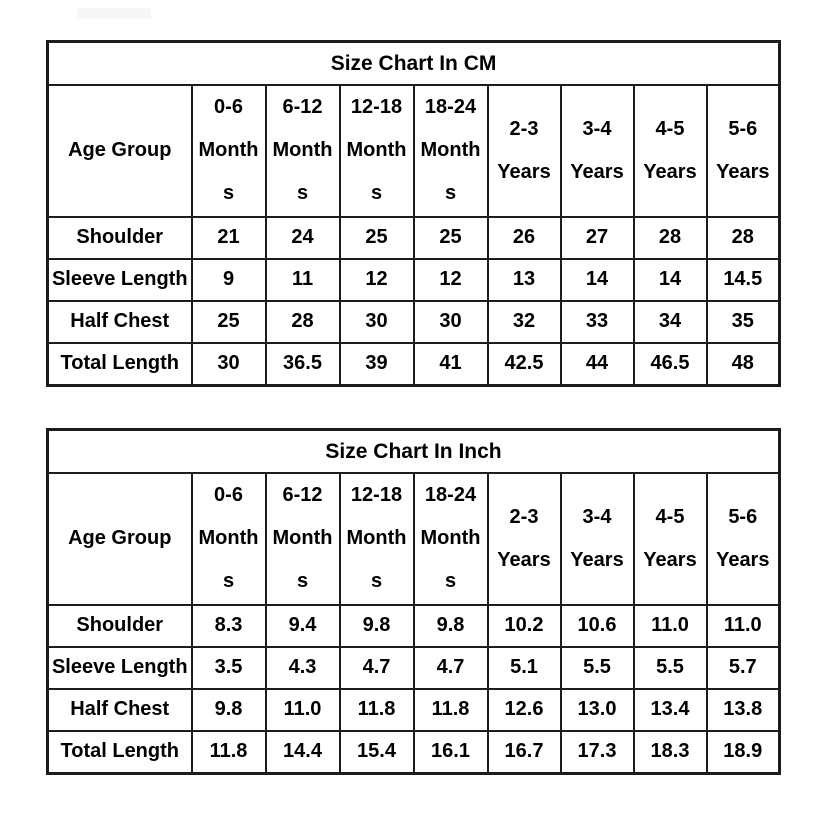 The height and width of the screenshot is (823, 823). What do you see at coordinates (597, 237) in the screenshot?
I see `value-cell: 27` at bounding box center [597, 237].